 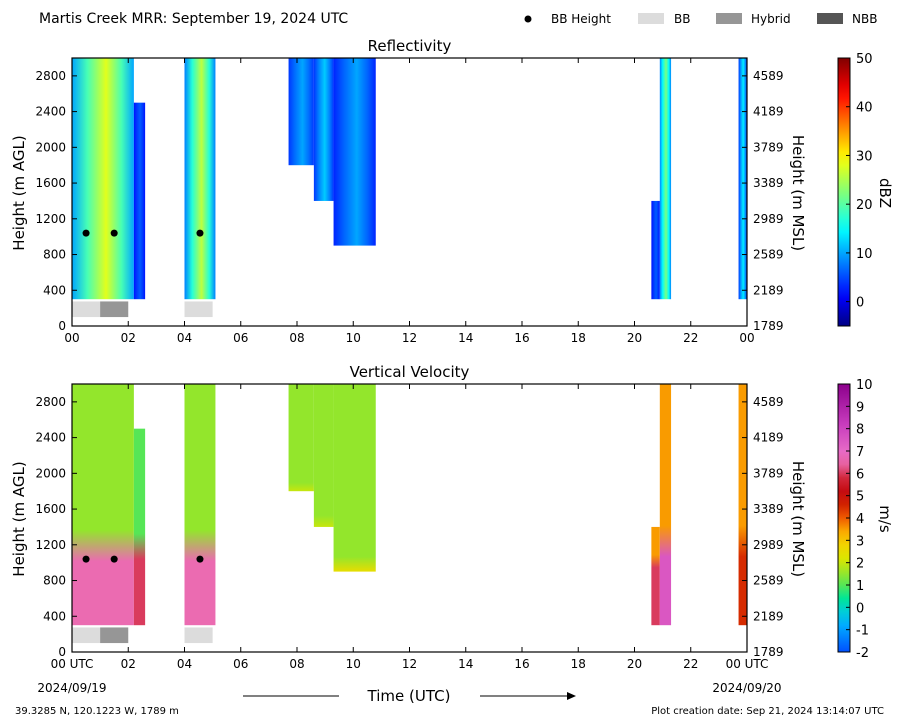 I want to click on time-axis-label: Time (UTC), so click(x=409, y=696).